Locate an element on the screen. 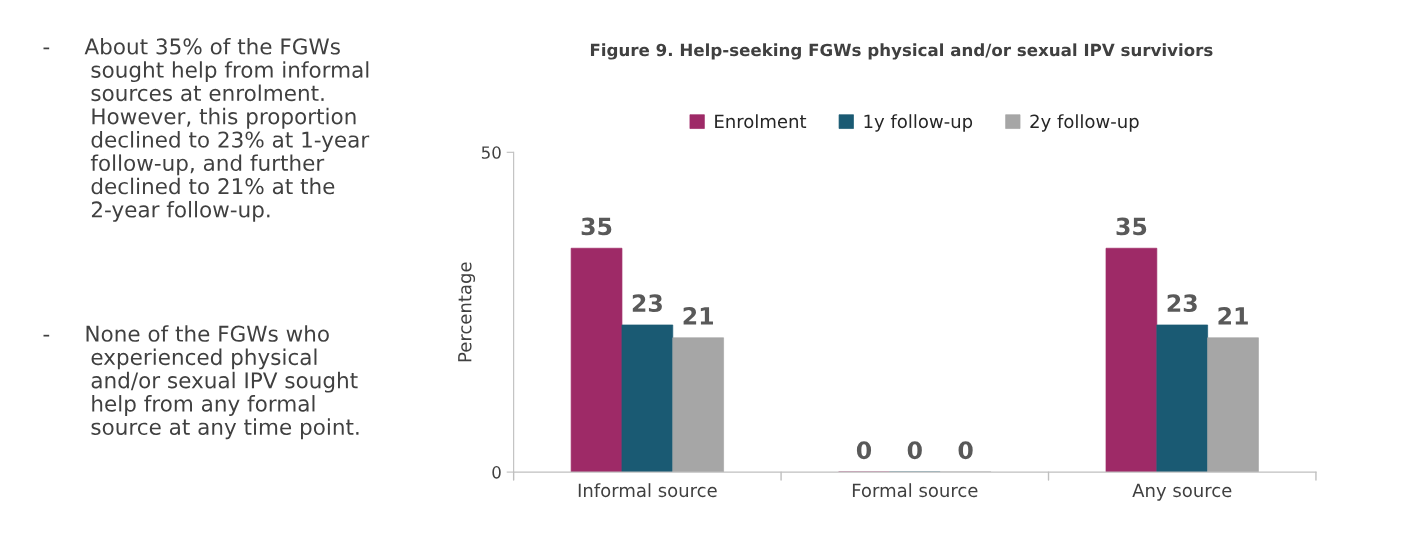 The image size is (1415, 542). y-tick-label: 50 is located at coordinates (491, 152).